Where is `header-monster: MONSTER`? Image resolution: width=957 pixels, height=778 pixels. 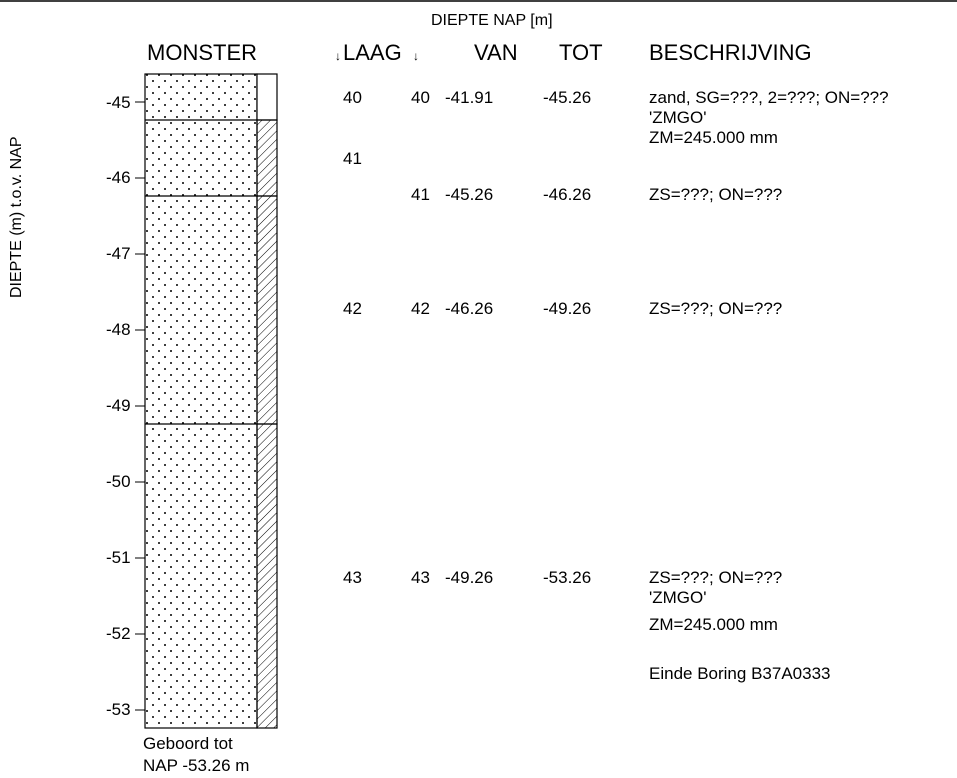 header-monster: MONSTER is located at coordinates (202, 52).